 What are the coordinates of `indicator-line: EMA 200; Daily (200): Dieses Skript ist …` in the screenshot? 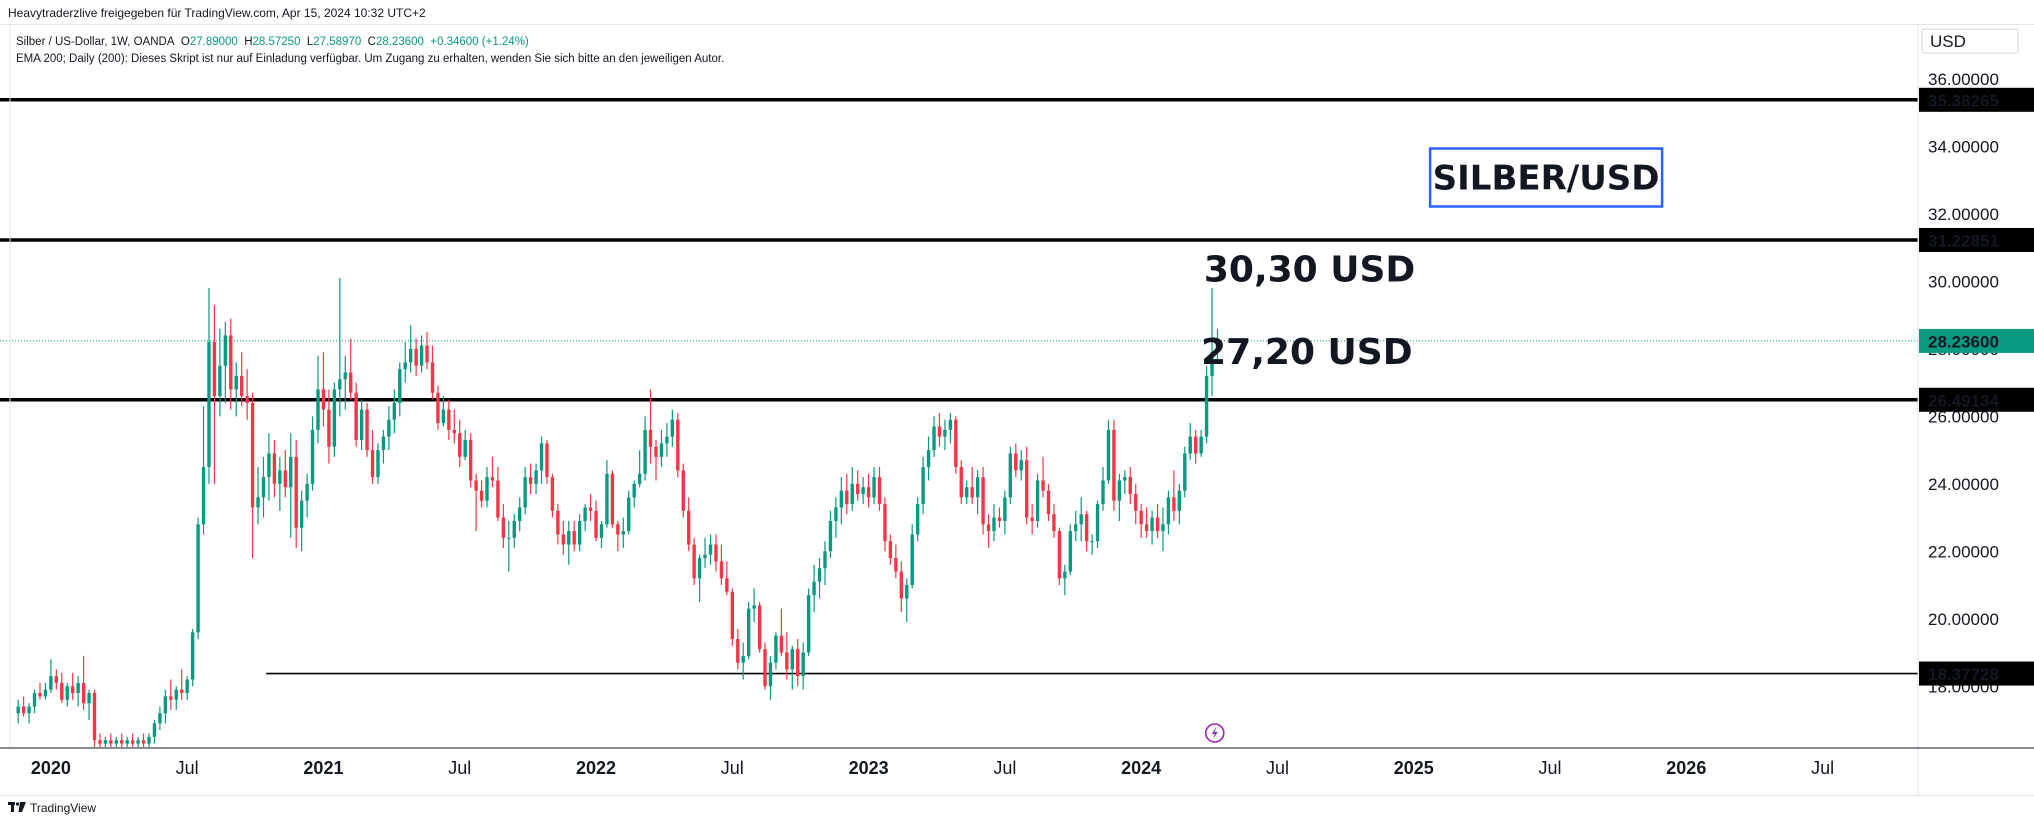 It's located at (370, 59).